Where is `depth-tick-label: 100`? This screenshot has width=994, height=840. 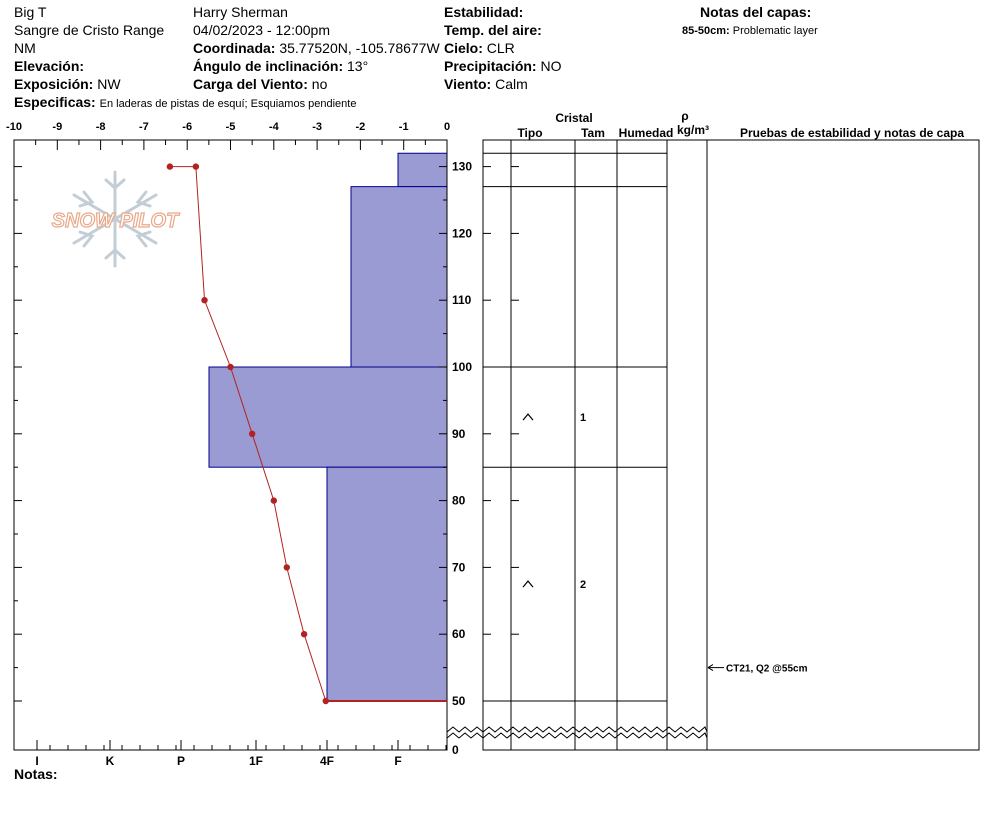 depth-tick-label: 100 is located at coordinates (462, 367).